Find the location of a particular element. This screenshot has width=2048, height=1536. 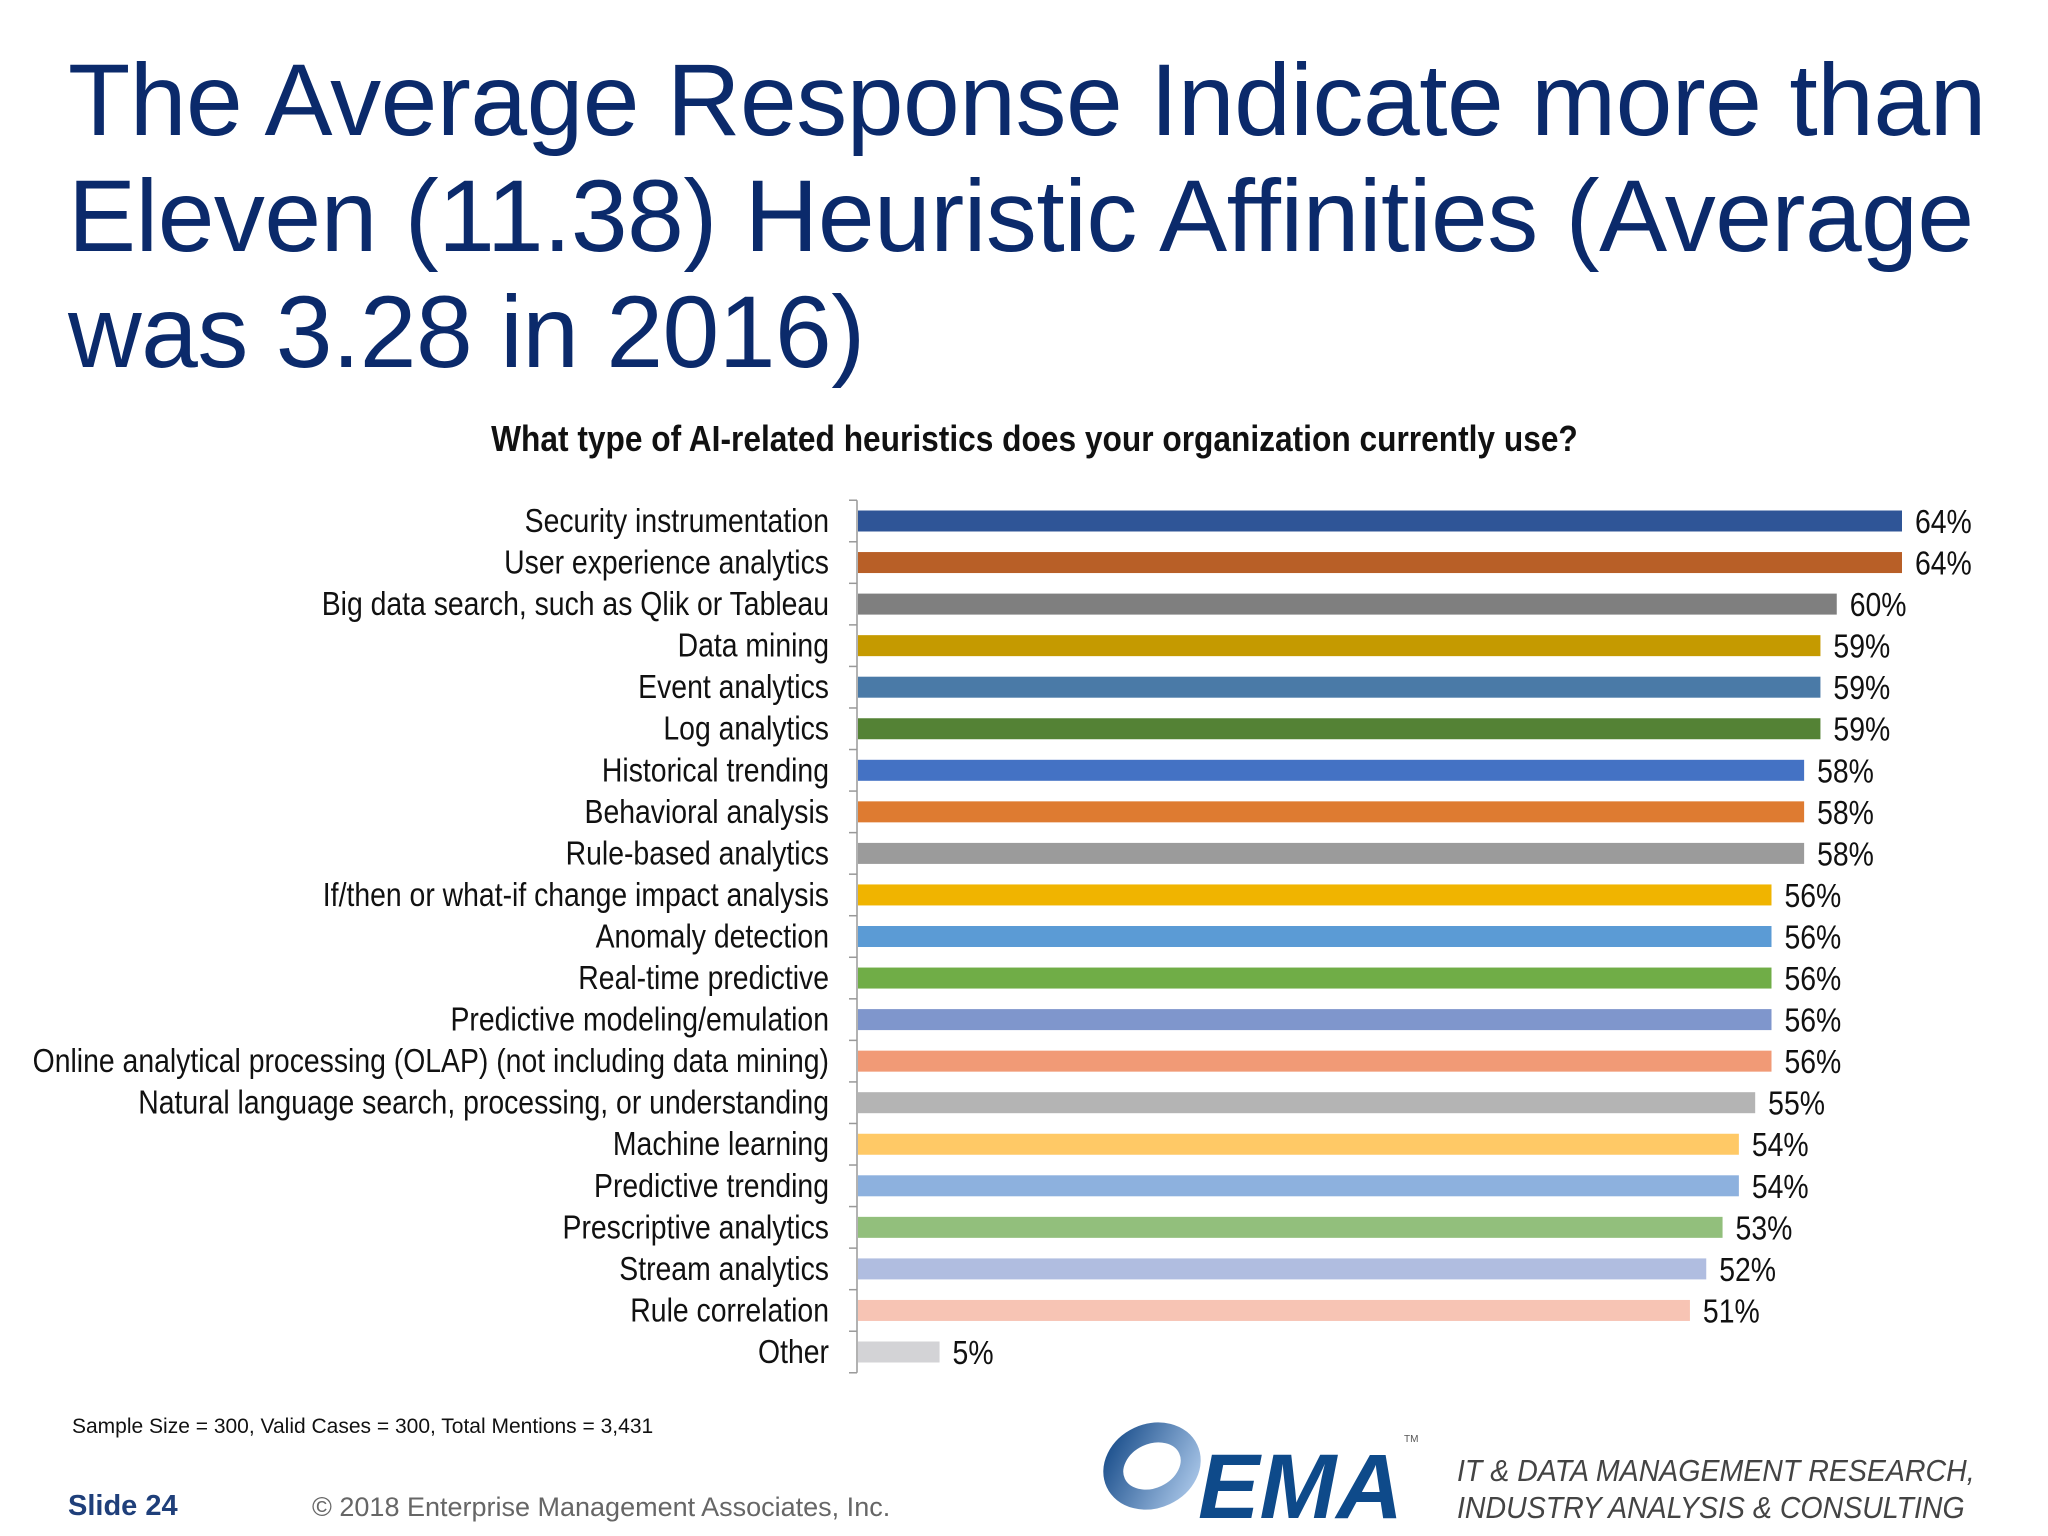

category-label: Stream analytics is located at coordinates (724, 1269).